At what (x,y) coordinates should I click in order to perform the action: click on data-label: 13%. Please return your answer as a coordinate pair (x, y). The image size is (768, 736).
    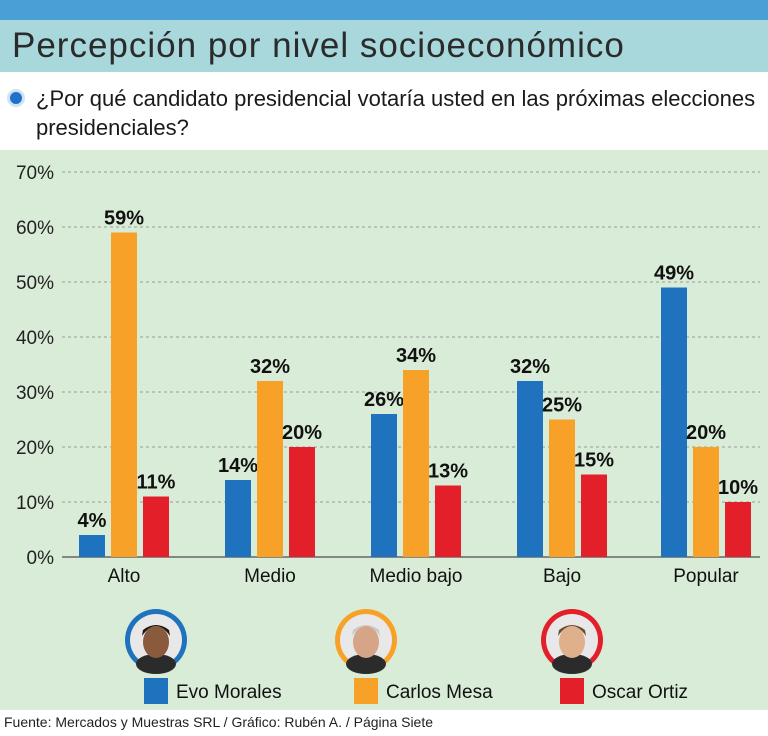
    Looking at the image, I should click on (448, 472).